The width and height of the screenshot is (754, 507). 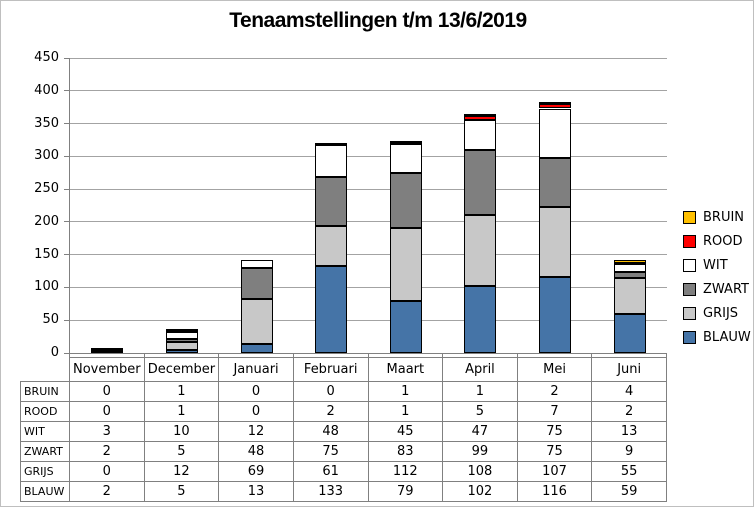 I want to click on table-row-bruin: BRUIN 0 1 0 0 1 1 2 4, so click(x=343, y=391).